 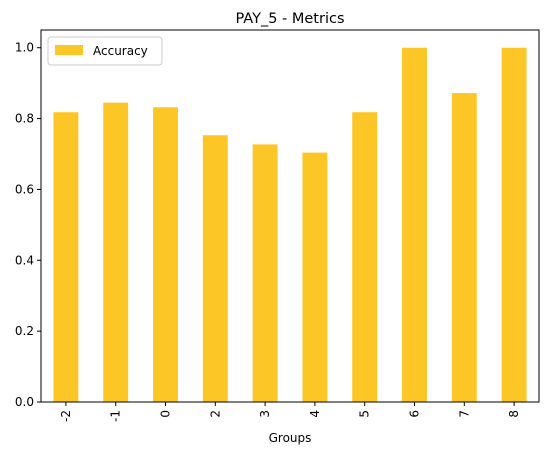 What do you see at coordinates (514, 414) in the screenshot?
I see `x-tick-label-8: 8` at bounding box center [514, 414].